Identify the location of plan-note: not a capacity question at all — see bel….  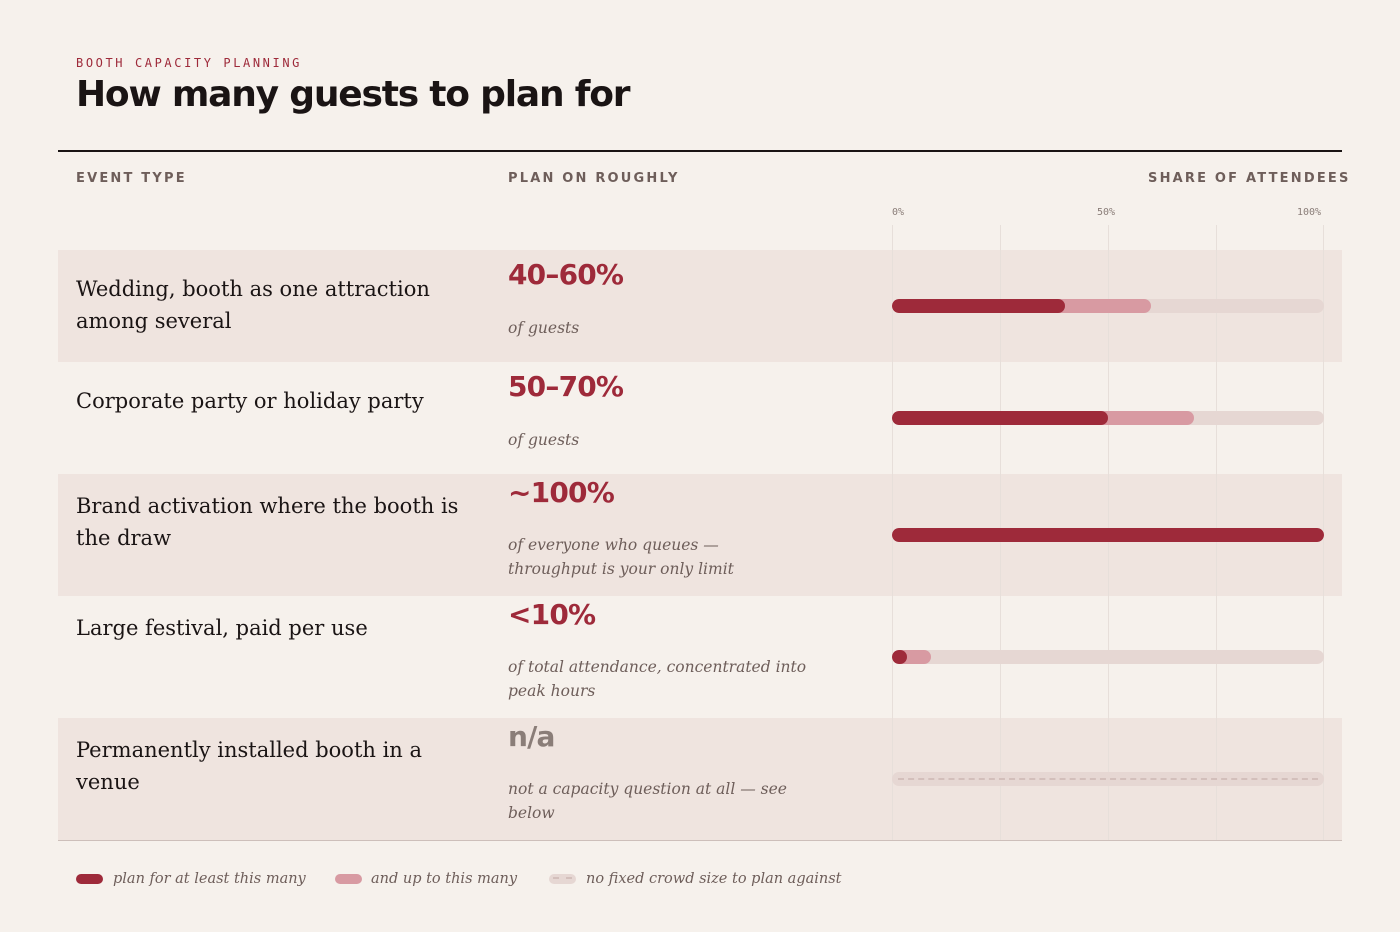
(647, 801).